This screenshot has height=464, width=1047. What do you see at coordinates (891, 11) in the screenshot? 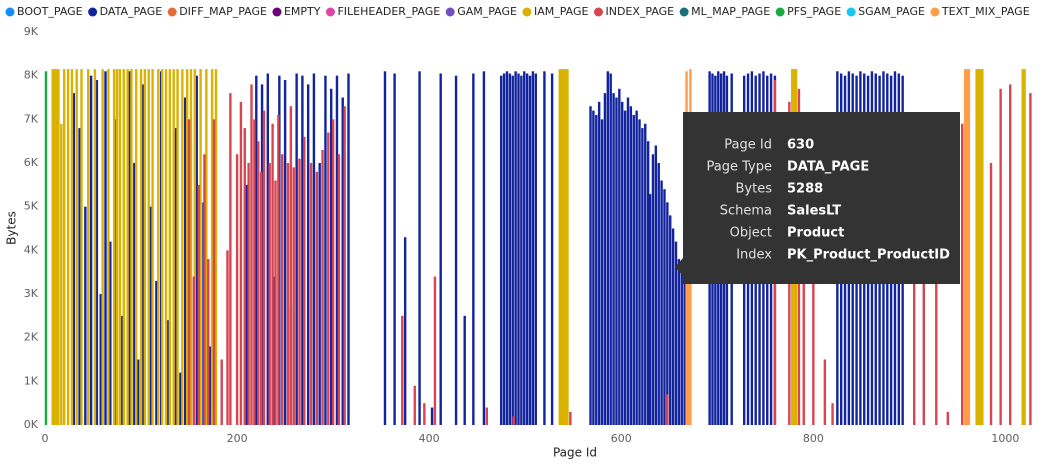
I see `legend-label: SGAM_PAGE` at bounding box center [891, 11].